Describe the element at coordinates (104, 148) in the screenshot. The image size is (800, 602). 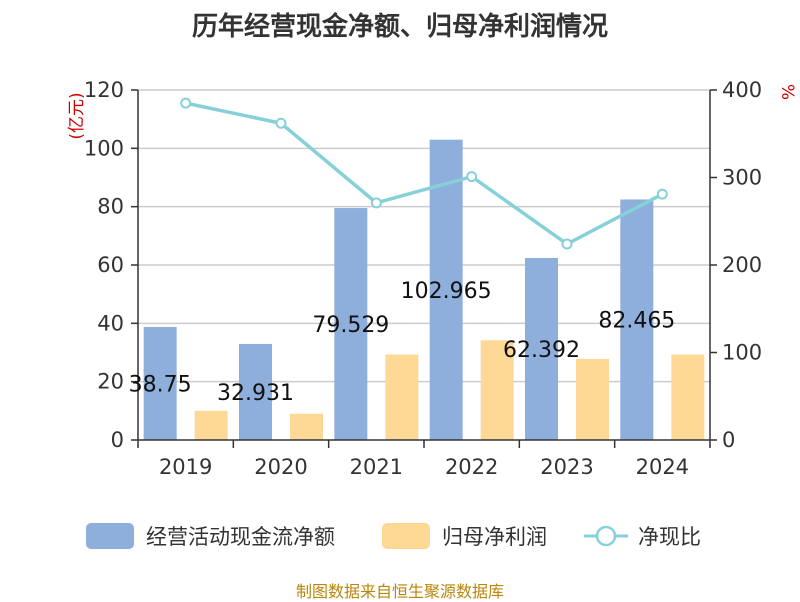
I see `y-left-tick-label: 100` at that location.